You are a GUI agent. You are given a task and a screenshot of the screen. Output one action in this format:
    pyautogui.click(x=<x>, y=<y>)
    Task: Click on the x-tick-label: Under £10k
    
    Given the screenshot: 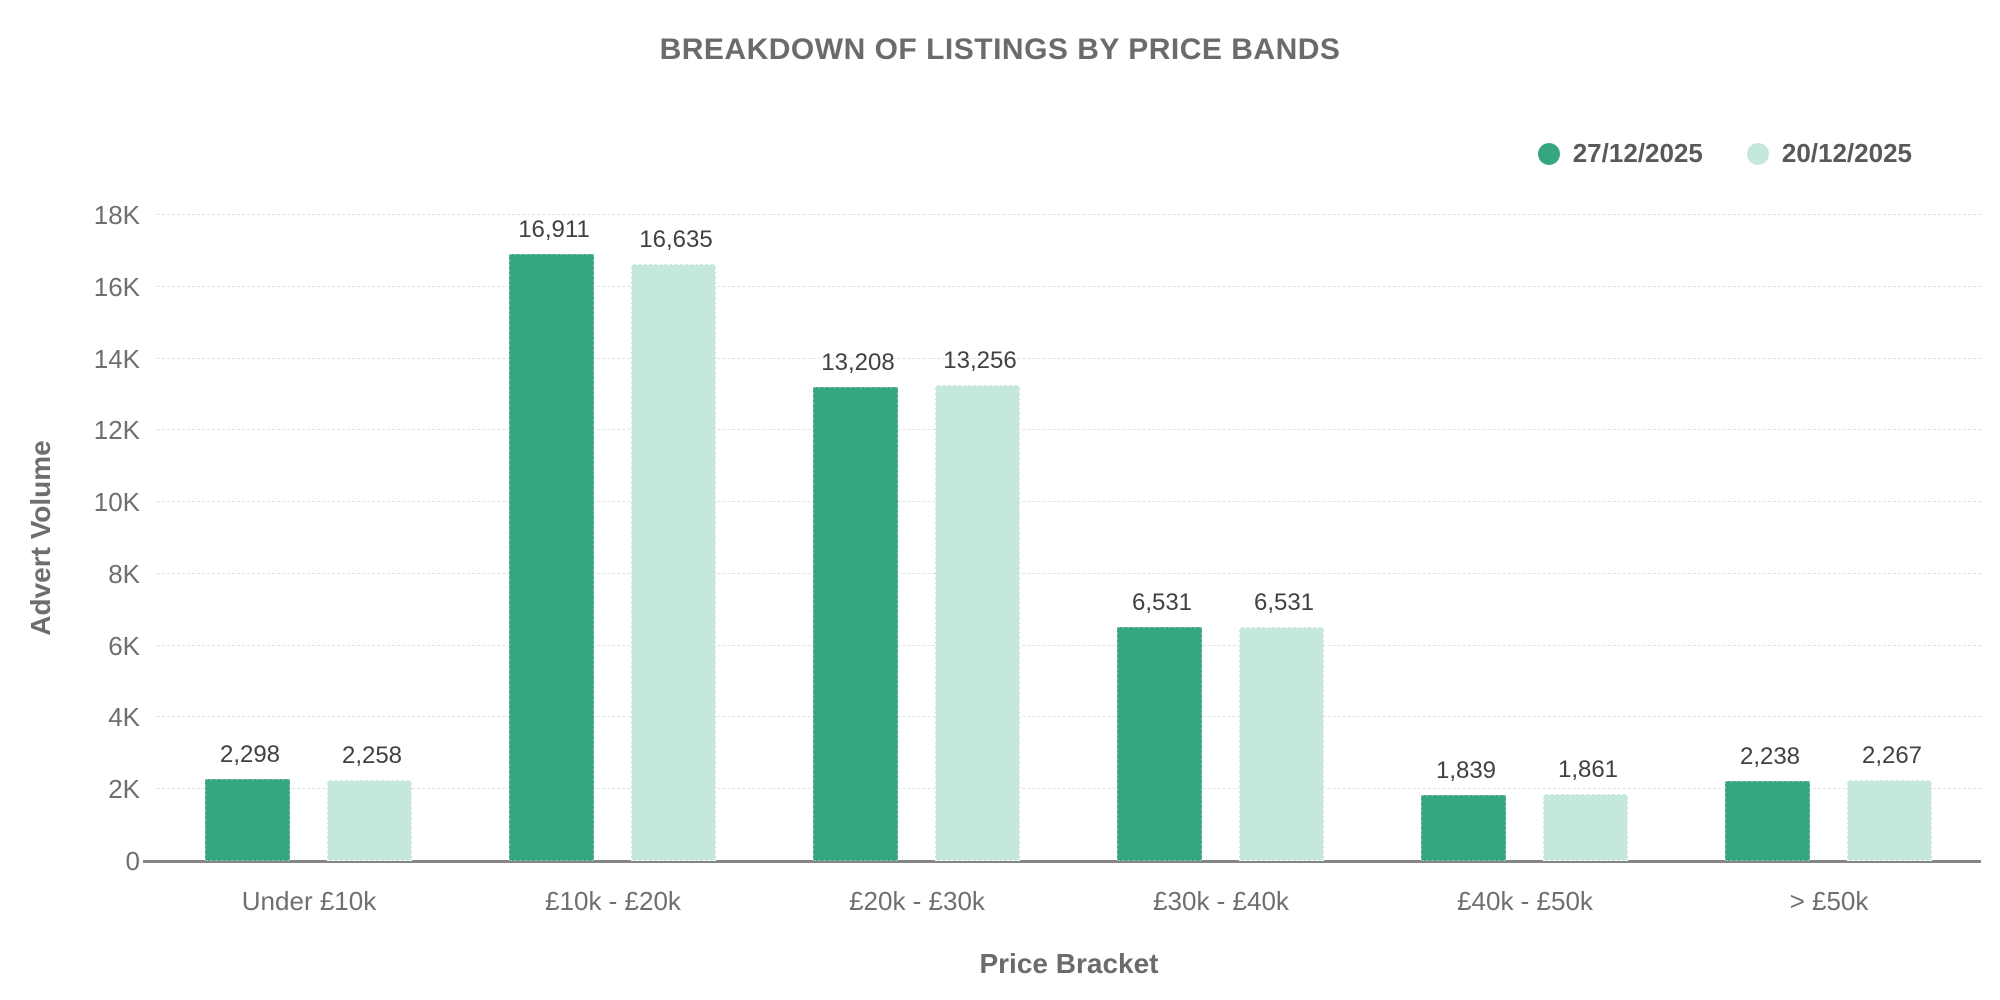 What is the action you would take?
    pyautogui.click(x=309, y=901)
    